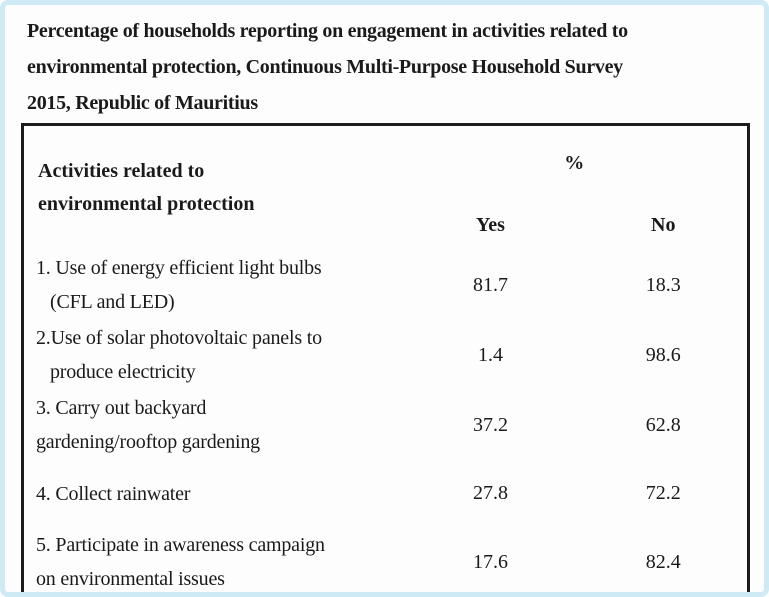  Describe the element at coordinates (490, 424) in the screenshot. I see `yes-value-cell: 37.2` at that location.